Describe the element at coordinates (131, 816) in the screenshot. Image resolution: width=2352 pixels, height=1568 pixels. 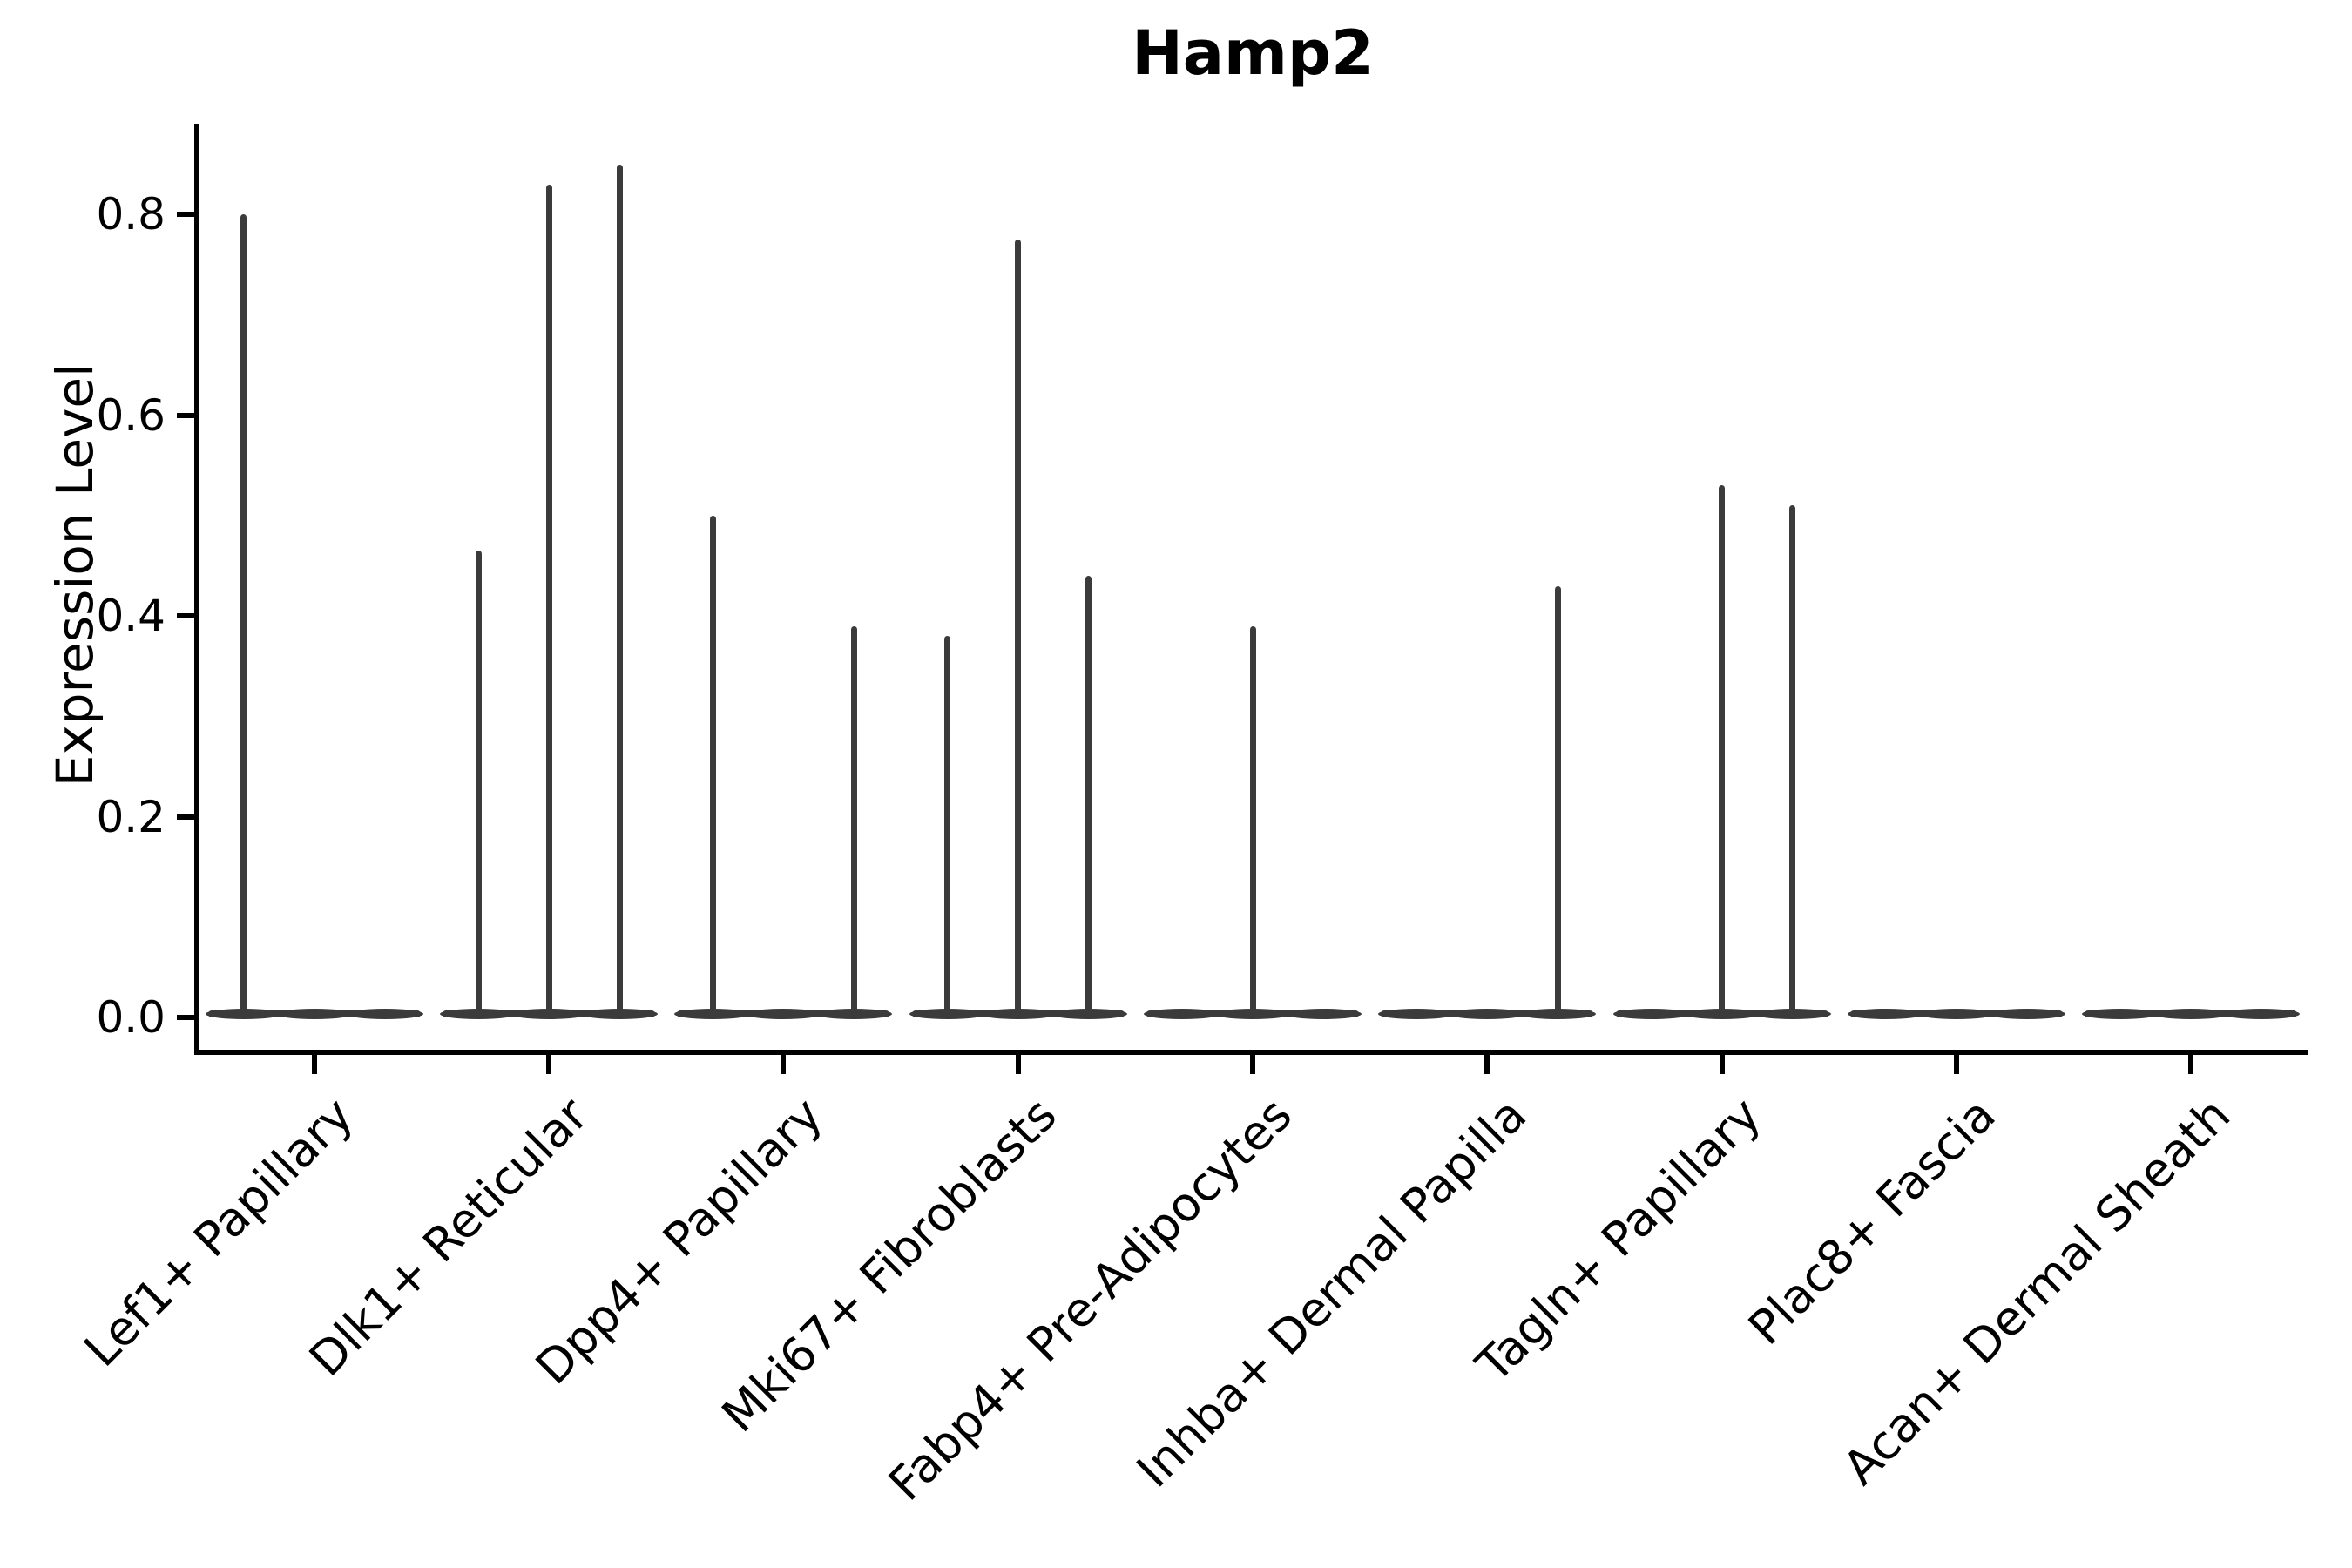
I see `y-tick-label: 0.2` at that location.